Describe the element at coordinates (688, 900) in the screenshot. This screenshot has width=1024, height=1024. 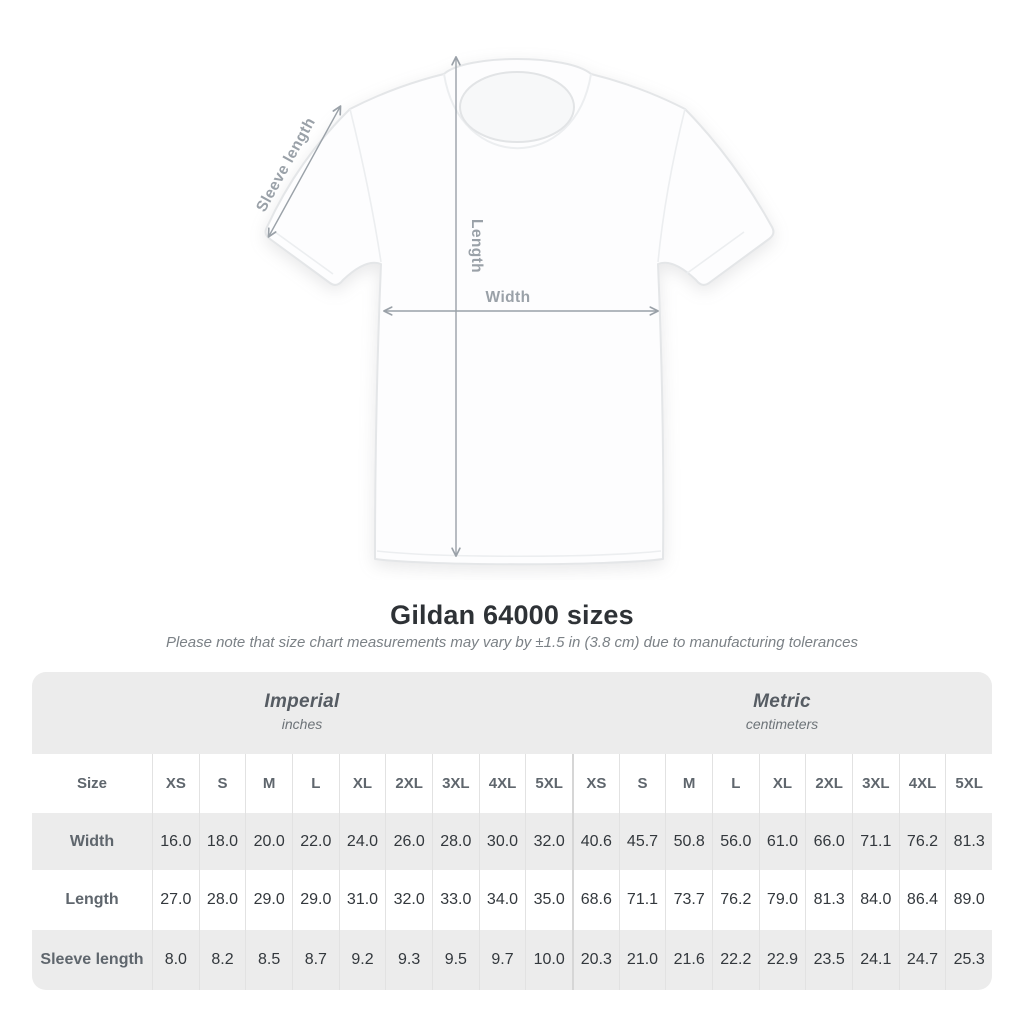
I see `measurement-cell: 73.7` at that location.